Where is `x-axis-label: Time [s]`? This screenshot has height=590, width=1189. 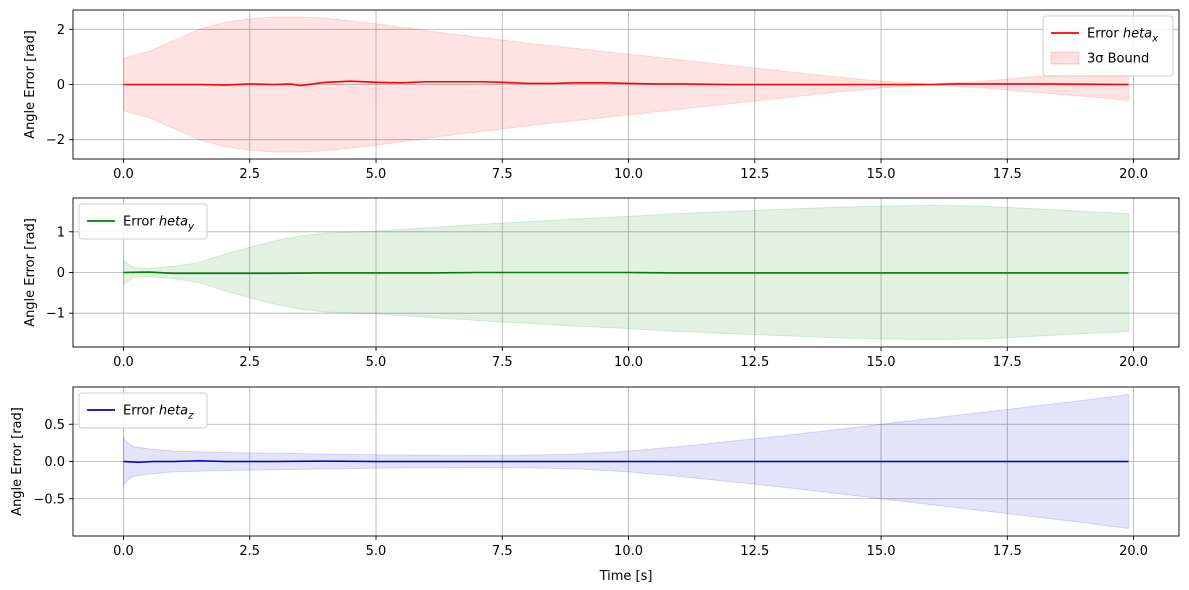
x-axis-label: Time [s] is located at coordinates (626, 576).